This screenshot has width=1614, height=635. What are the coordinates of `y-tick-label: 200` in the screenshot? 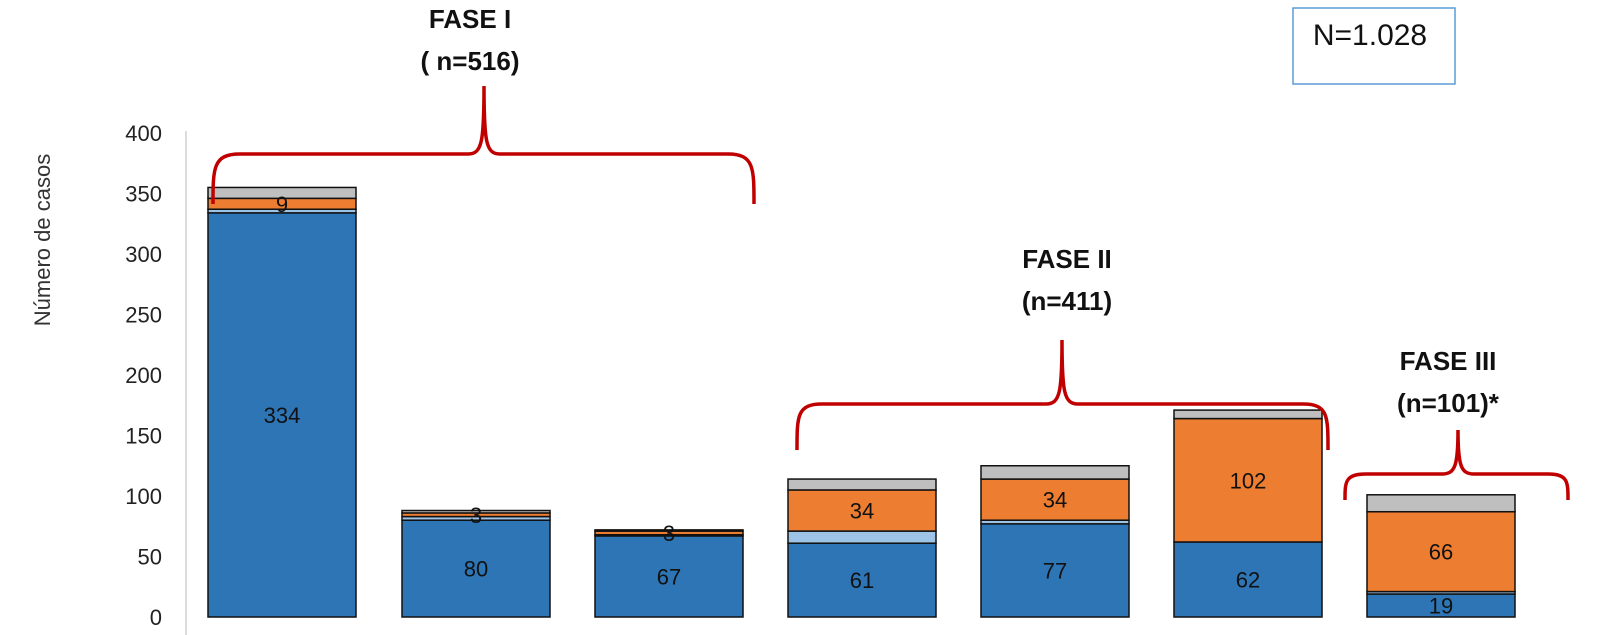 It's located at (143, 375).